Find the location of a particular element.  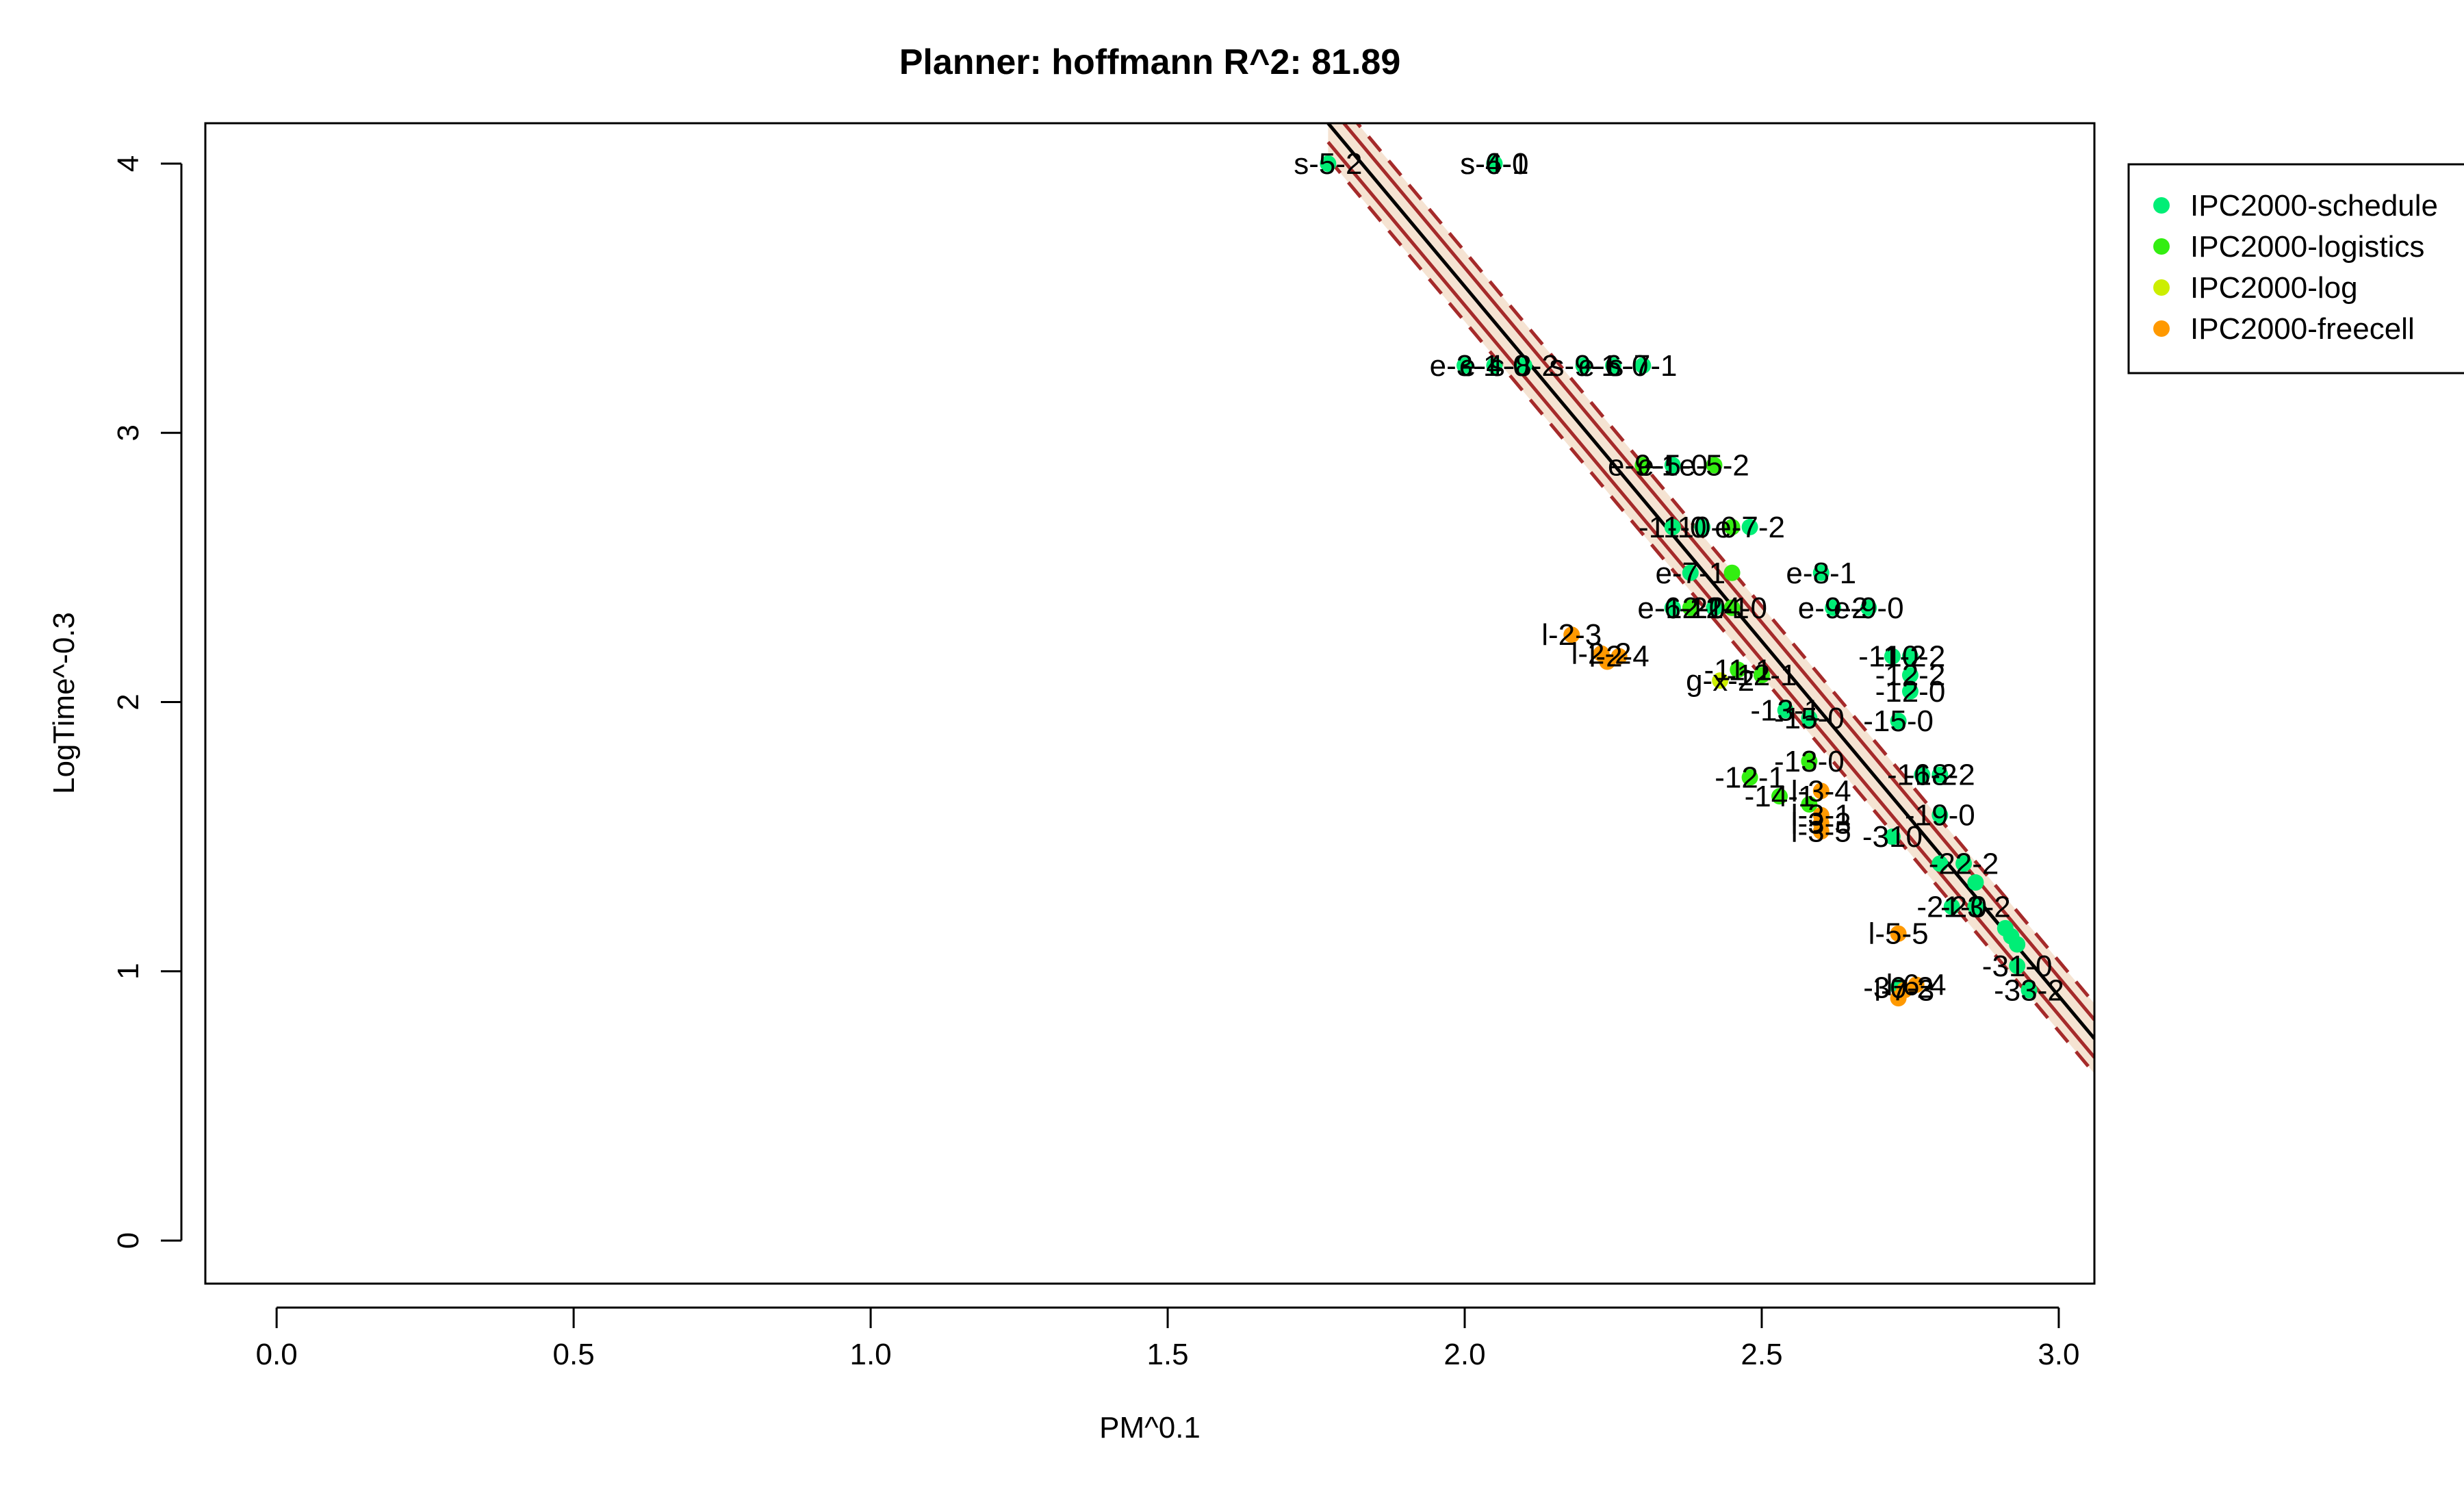

point-label: -12-0 is located at coordinates (1690, 608).